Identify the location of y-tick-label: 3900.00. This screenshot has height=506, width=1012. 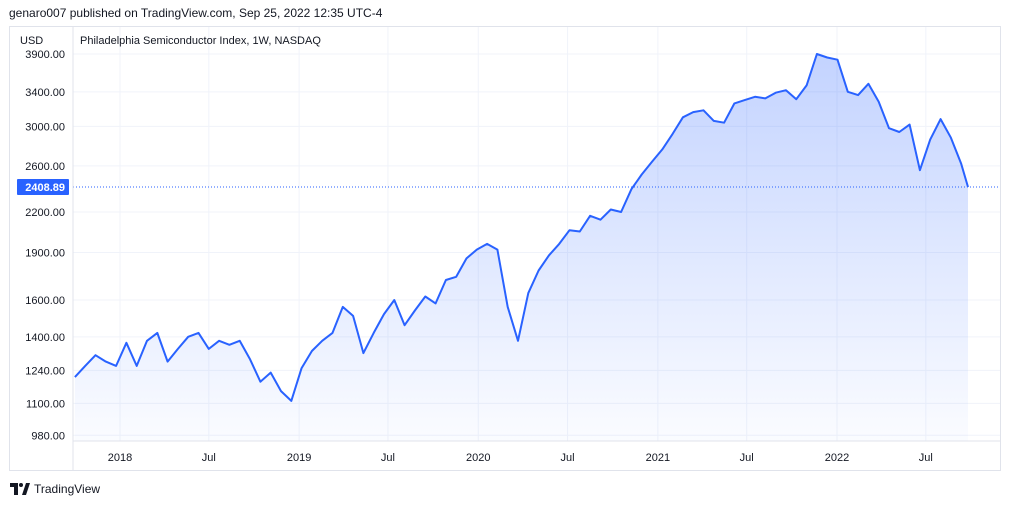
(45, 55).